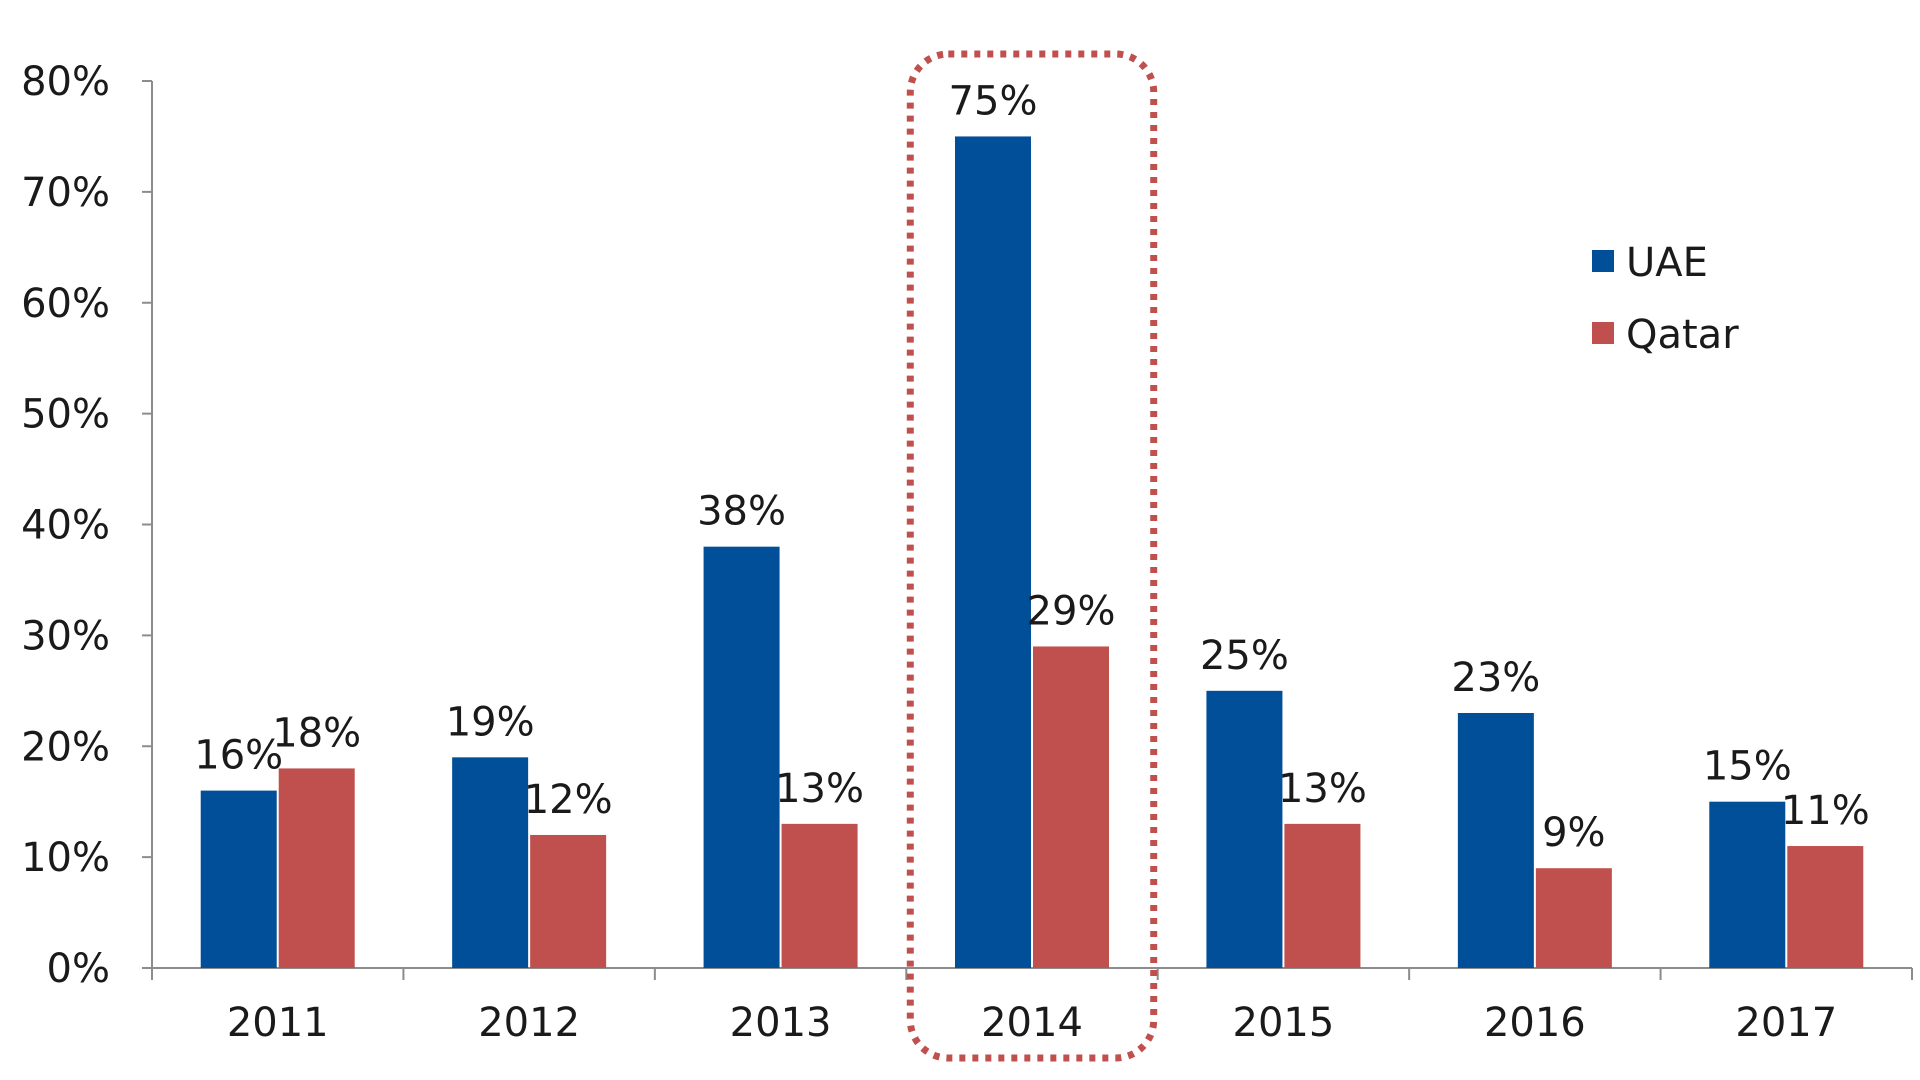  Describe the element at coordinates (65, 304) in the screenshot. I see `y-tick-label: 60%` at that location.